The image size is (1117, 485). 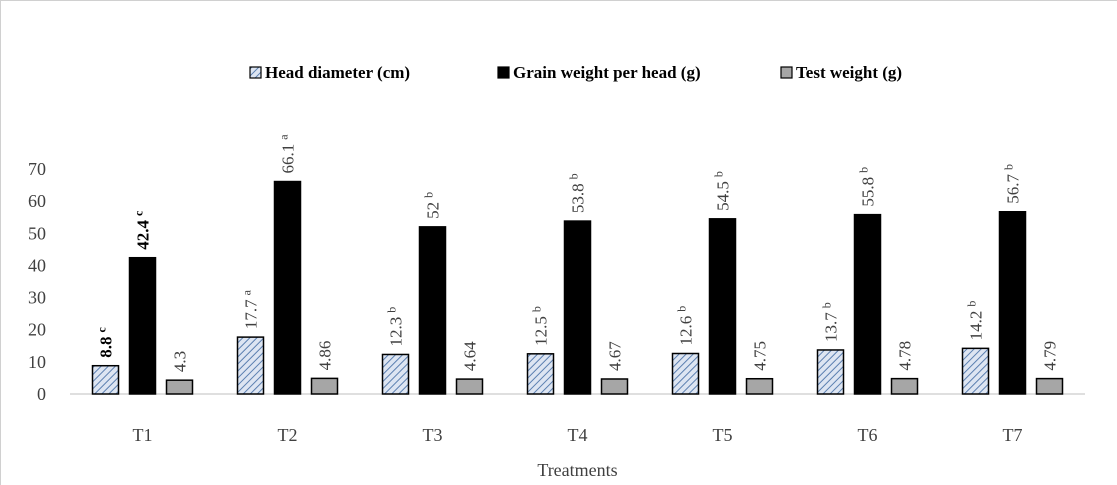 What do you see at coordinates (578, 435) in the screenshot?
I see `x-tick-label: T4` at bounding box center [578, 435].